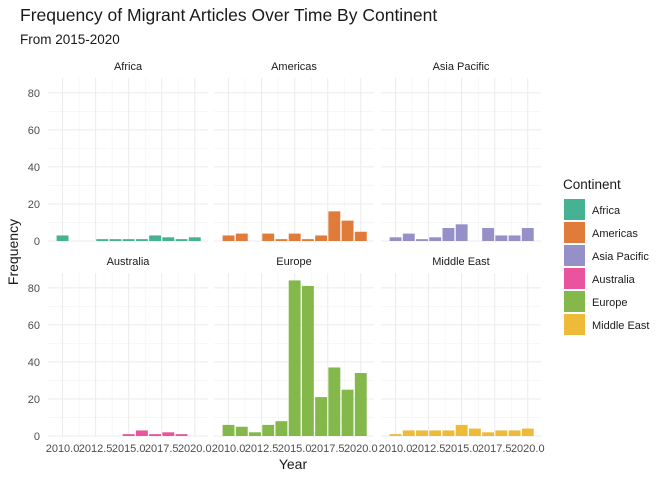 The width and height of the screenshot is (672, 485). Describe the element at coordinates (514, 238) in the screenshot. I see `bar-asia-pacific-2019` at that location.